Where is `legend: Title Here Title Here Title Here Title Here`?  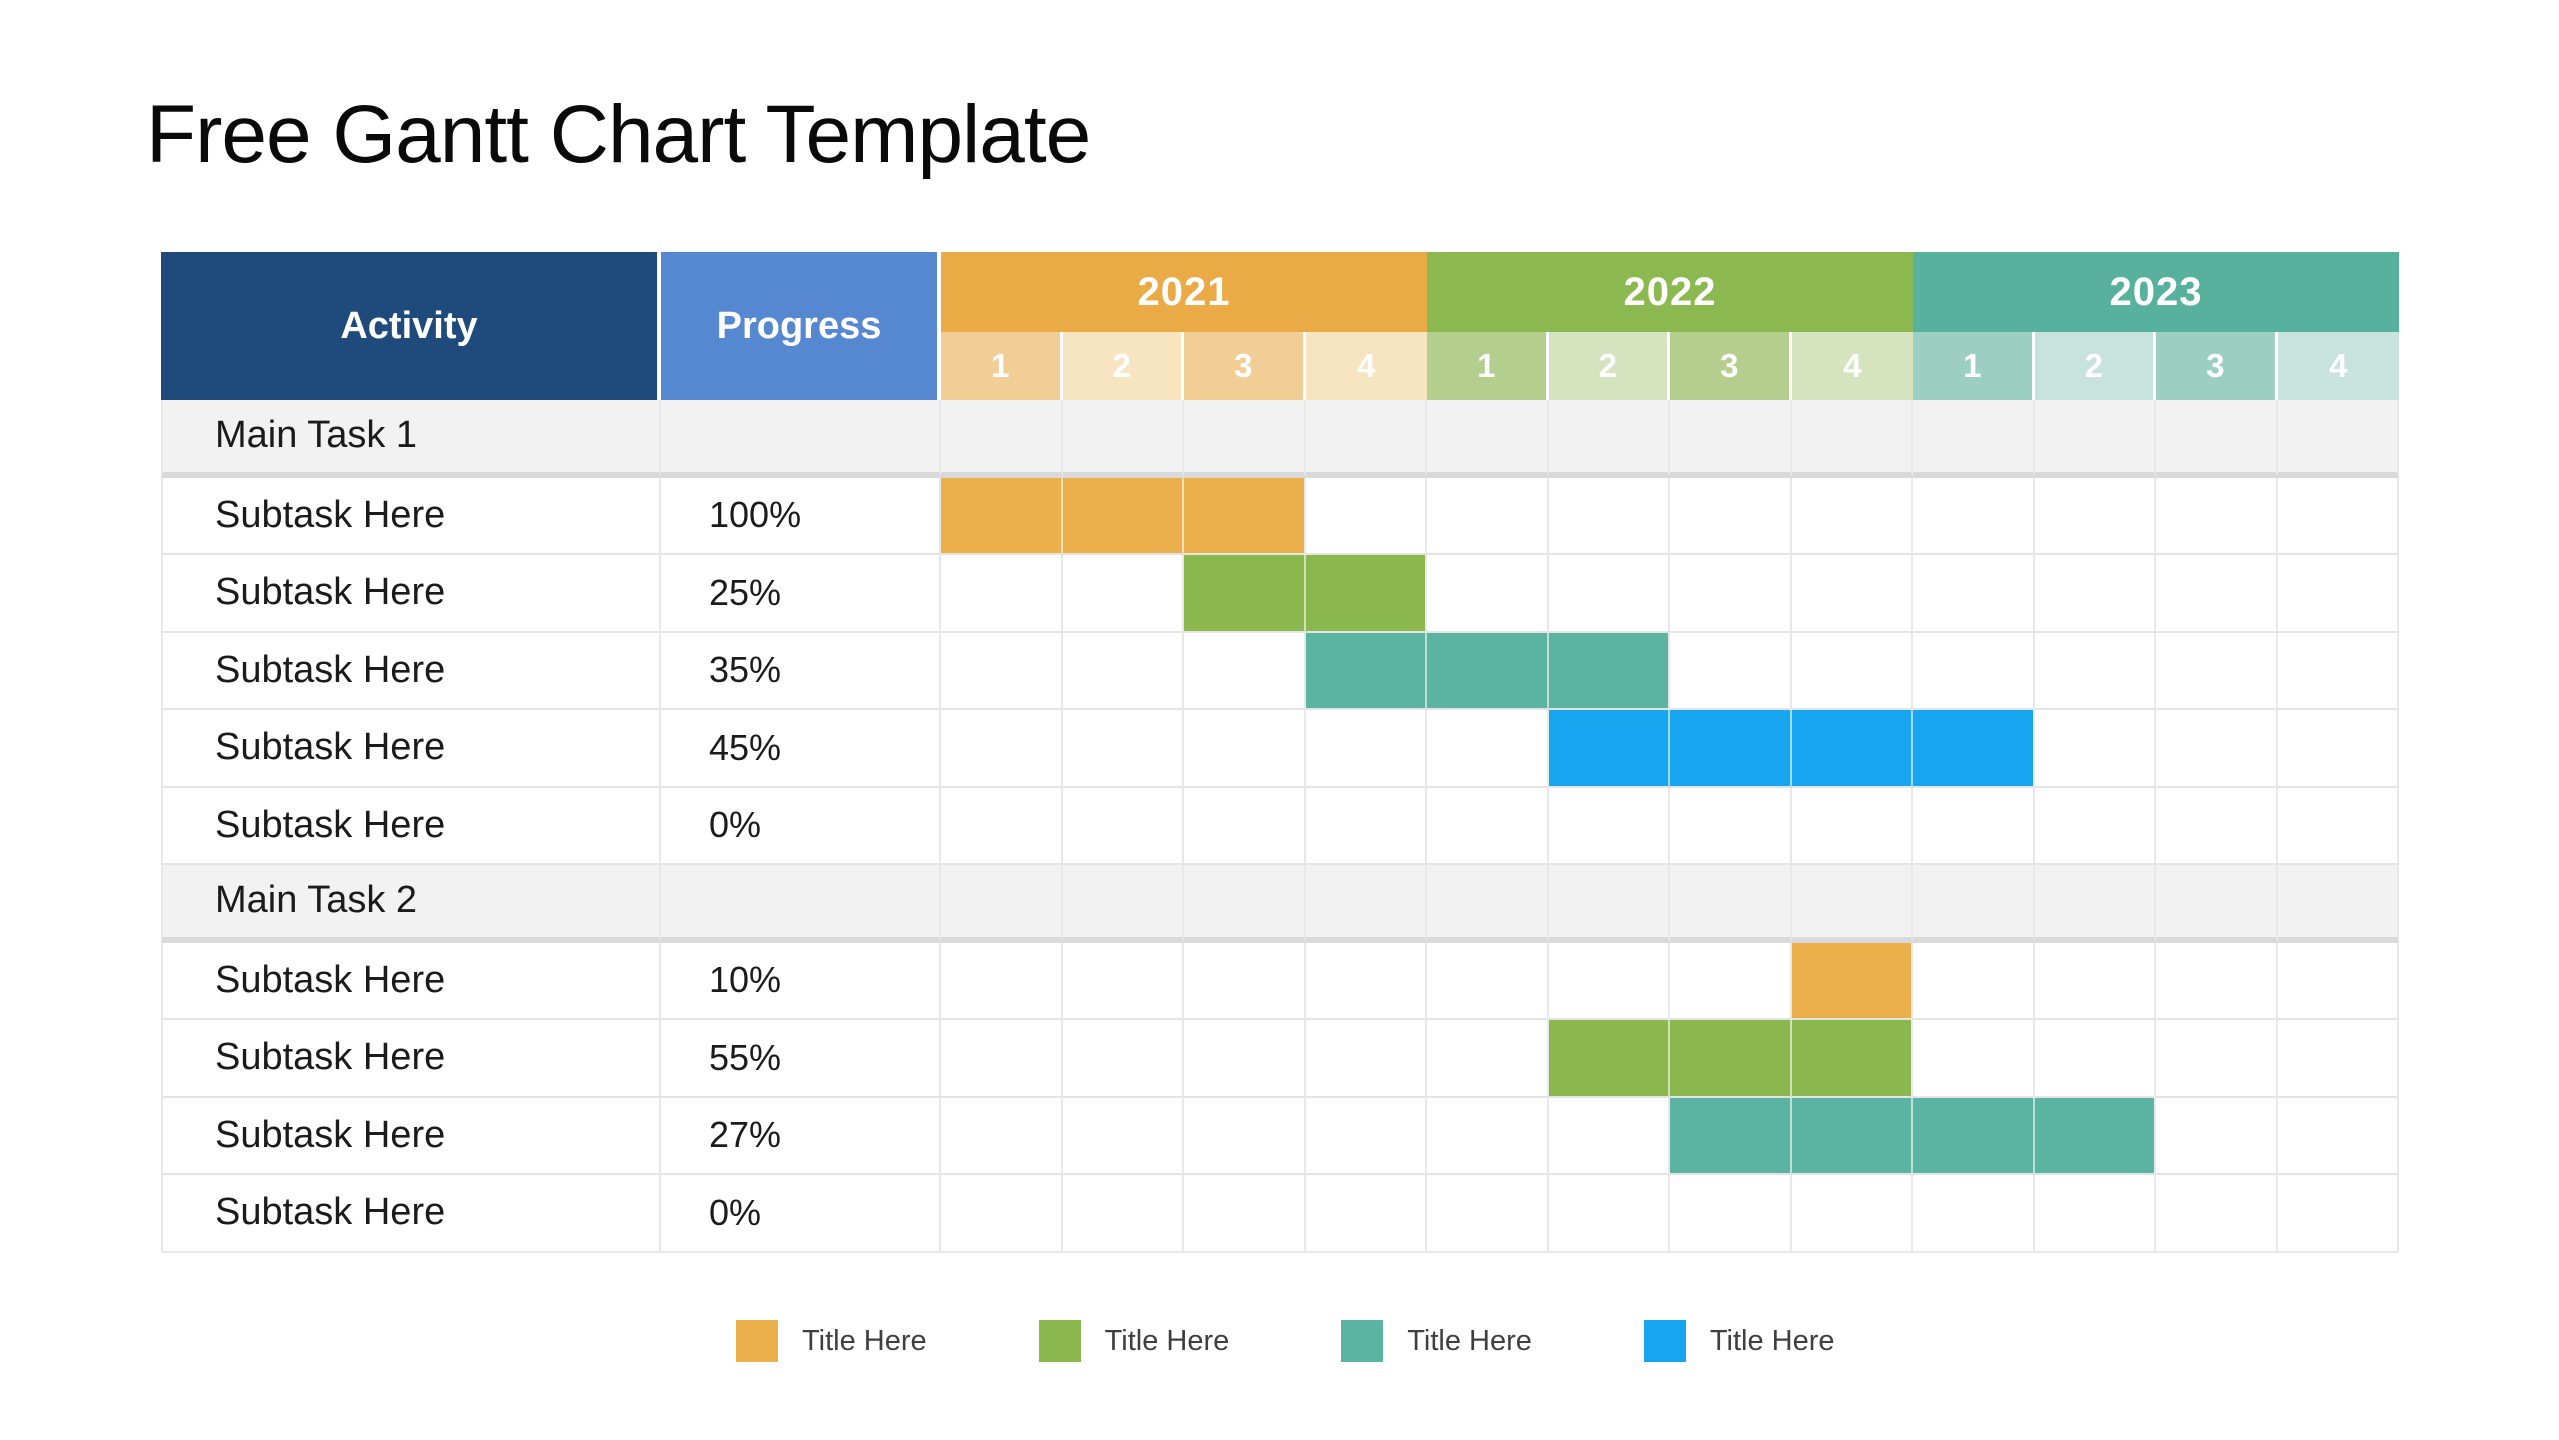 legend: Title Here Title Here Title Here Title Here is located at coordinates (1285, 1341).